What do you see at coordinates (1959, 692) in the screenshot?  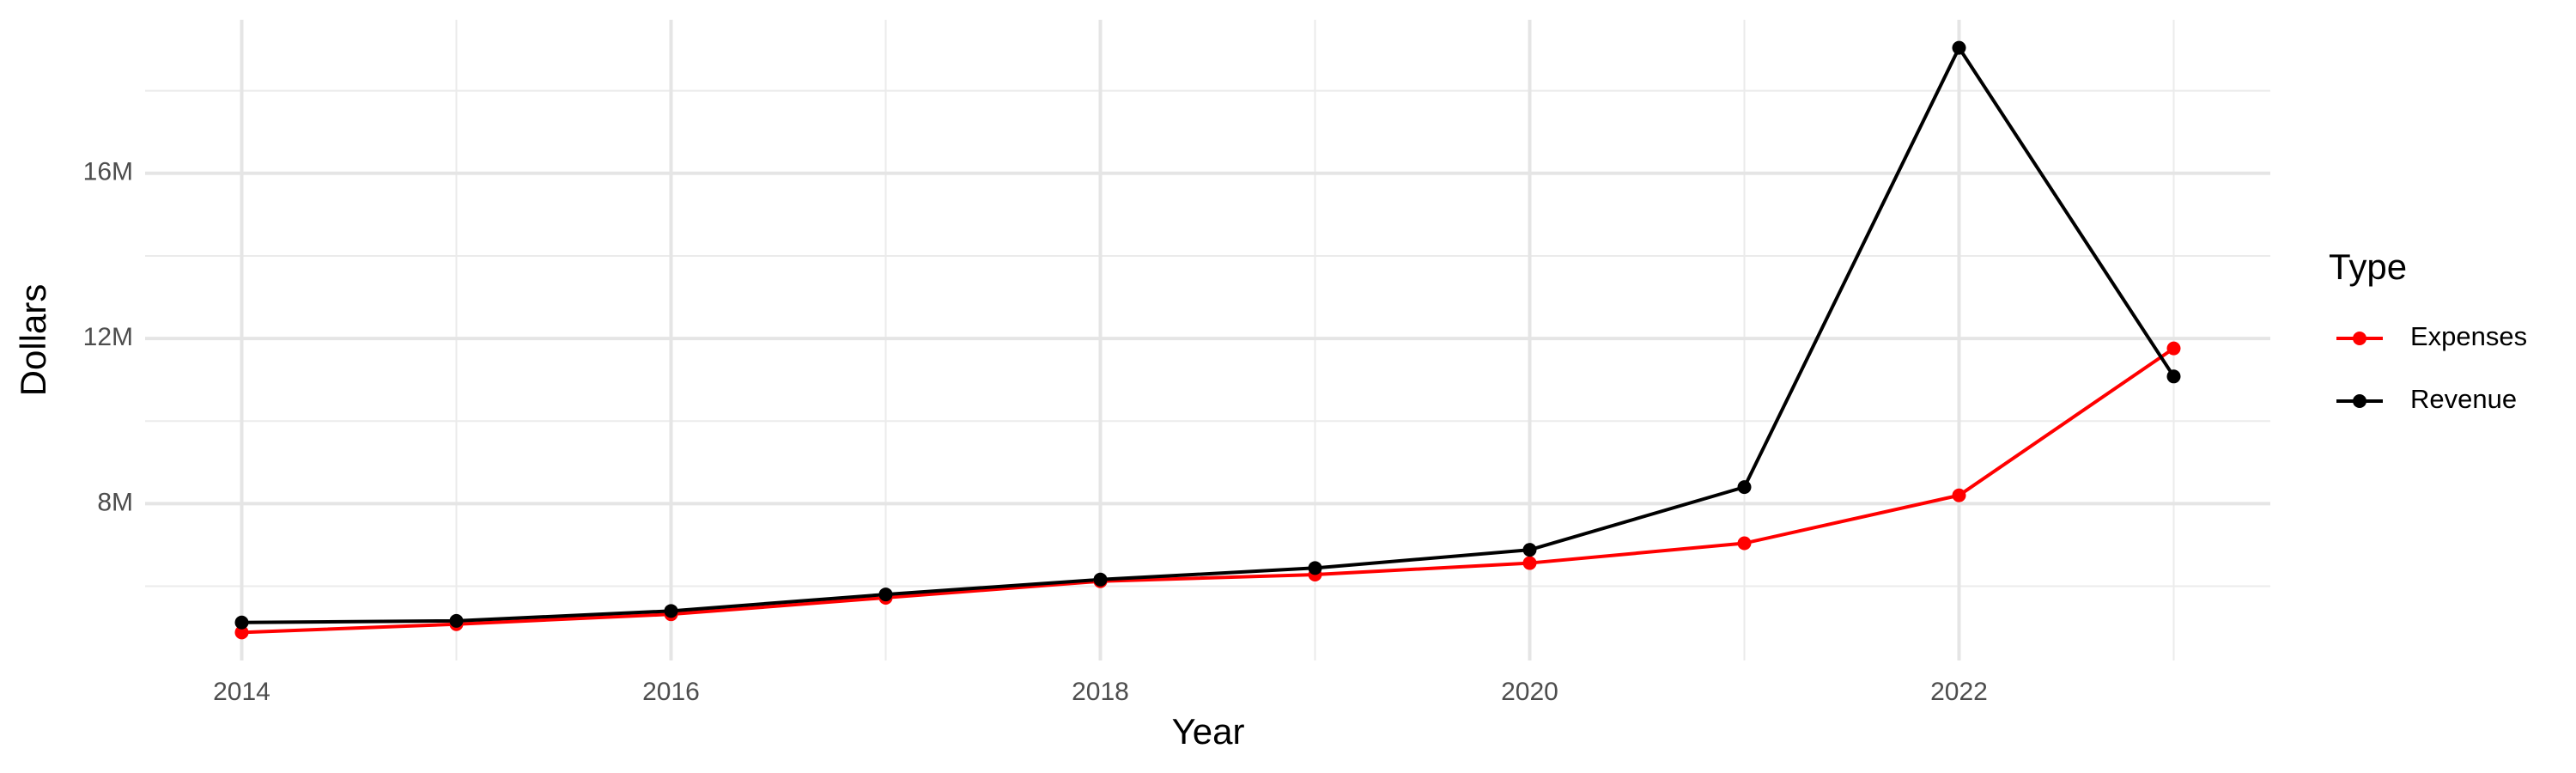 I see `x-tick-label: 2022` at bounding box center [1959, 692].